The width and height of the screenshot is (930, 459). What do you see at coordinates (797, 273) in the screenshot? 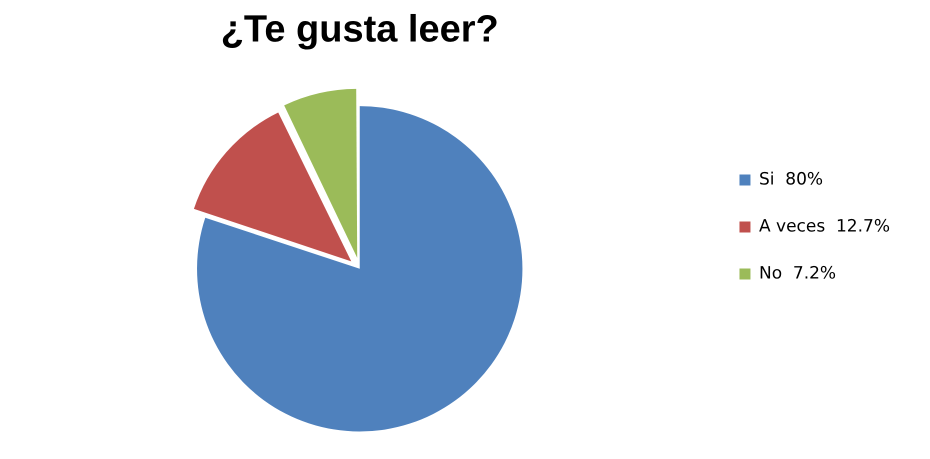
I see `legend-label: No 7.2%` at bounding box center [797, 273].